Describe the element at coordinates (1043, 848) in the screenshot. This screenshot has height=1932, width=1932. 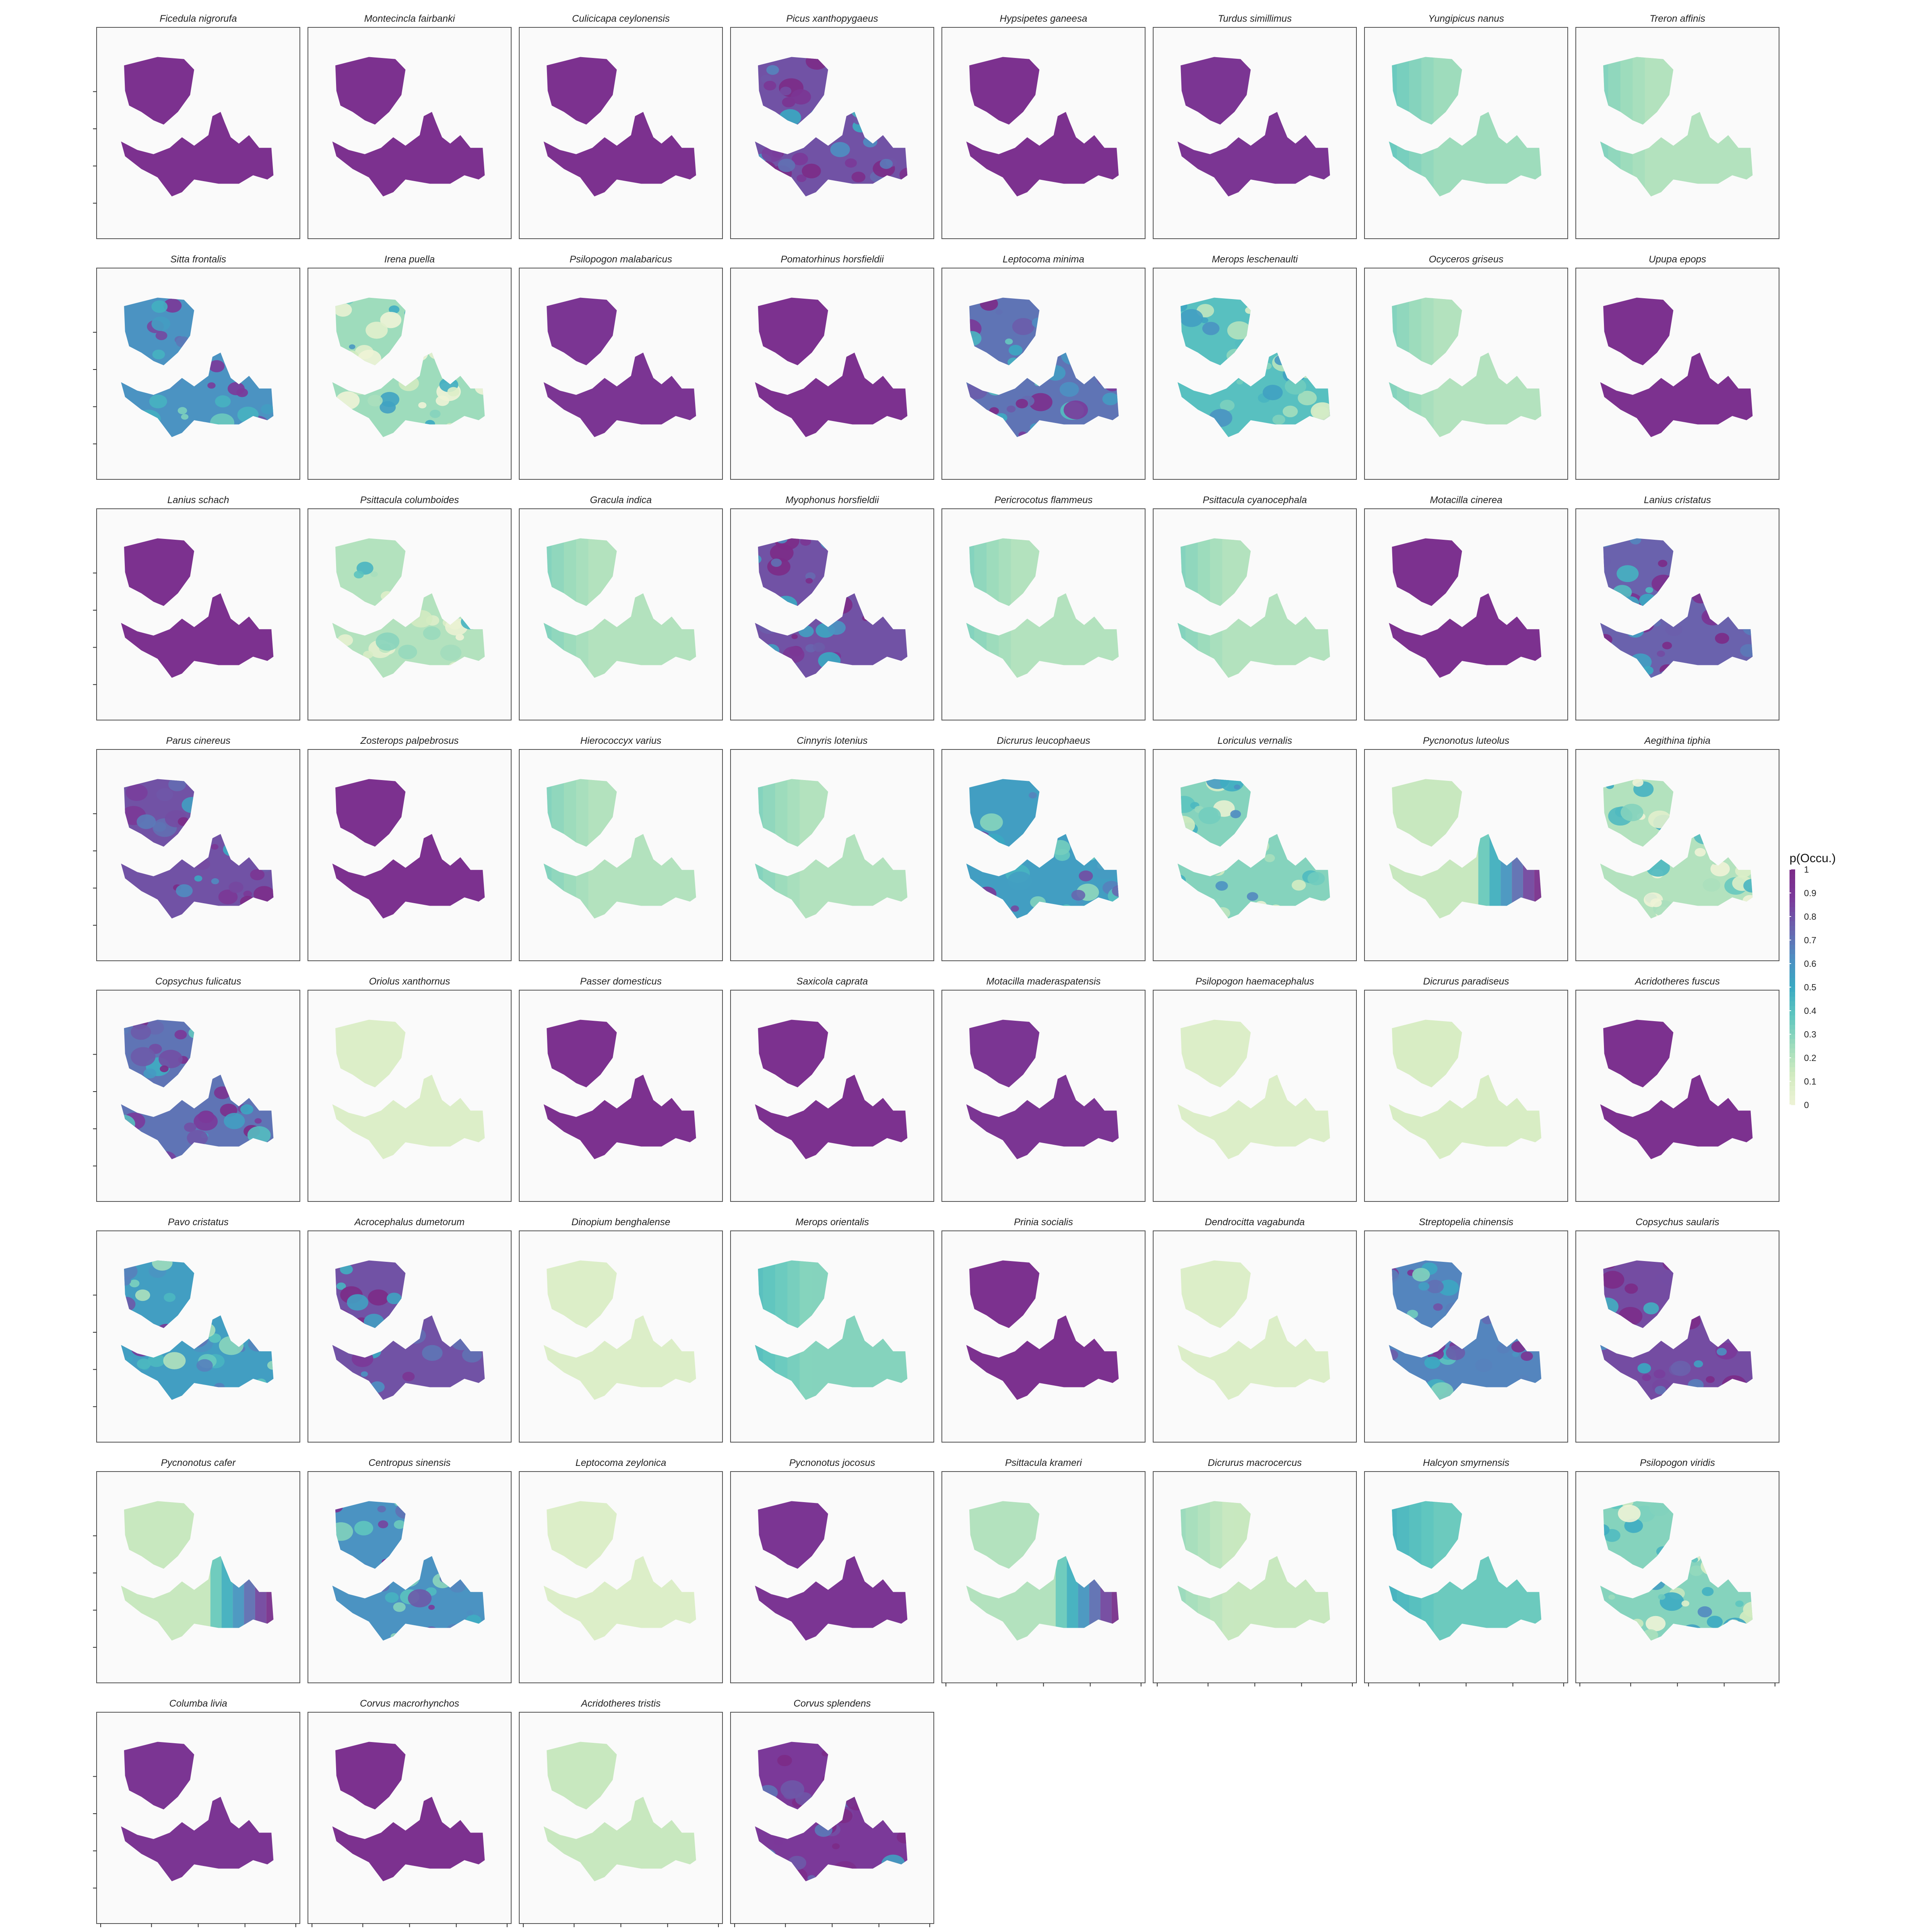
I see `map-panel: Dicrurus leucophaeus` at that location.